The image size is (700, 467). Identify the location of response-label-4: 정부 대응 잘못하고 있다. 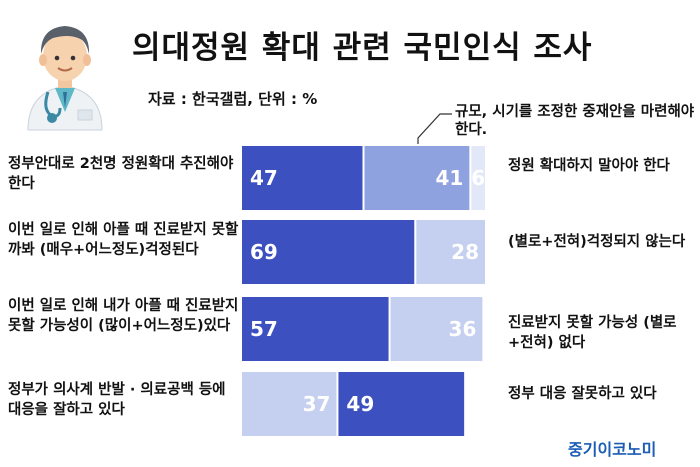
(582, 394).